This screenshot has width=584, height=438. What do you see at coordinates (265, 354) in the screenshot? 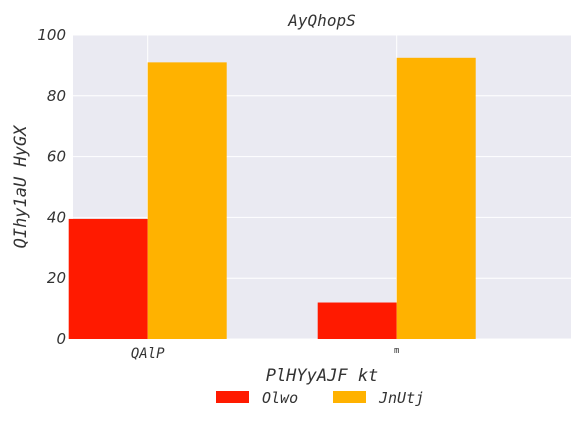
I see `x-tick-labels: QAlP m` at bounding box center [265, 354].